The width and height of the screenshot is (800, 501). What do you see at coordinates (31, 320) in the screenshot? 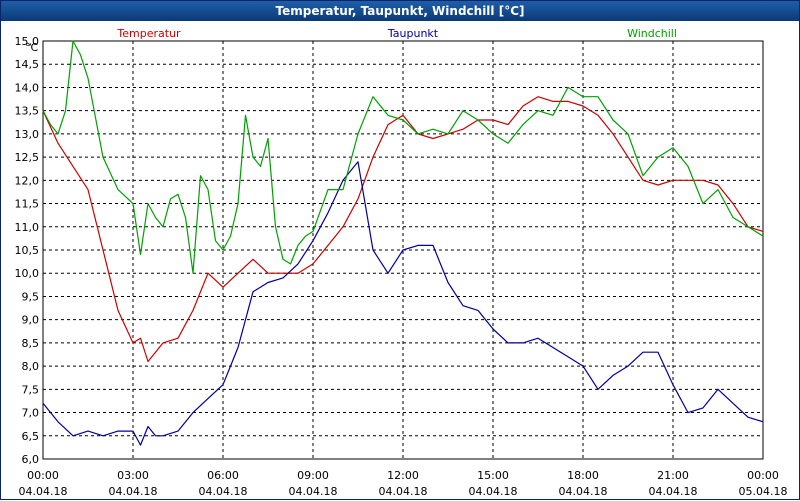
I see `y-tick-label: 9,0` at bounding box center [31, 320].